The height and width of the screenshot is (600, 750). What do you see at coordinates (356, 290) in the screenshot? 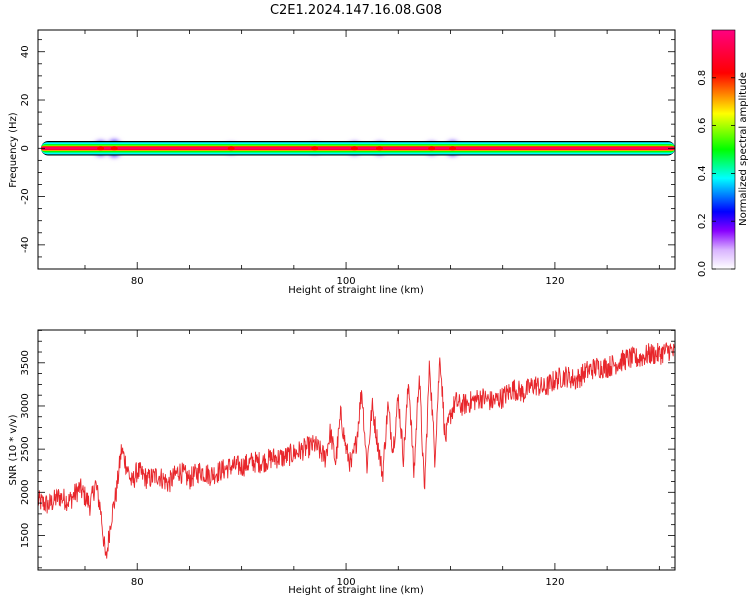
I see `spectrogram-xlabel: Height of straight line (km)` at bounding box center [356, 290].